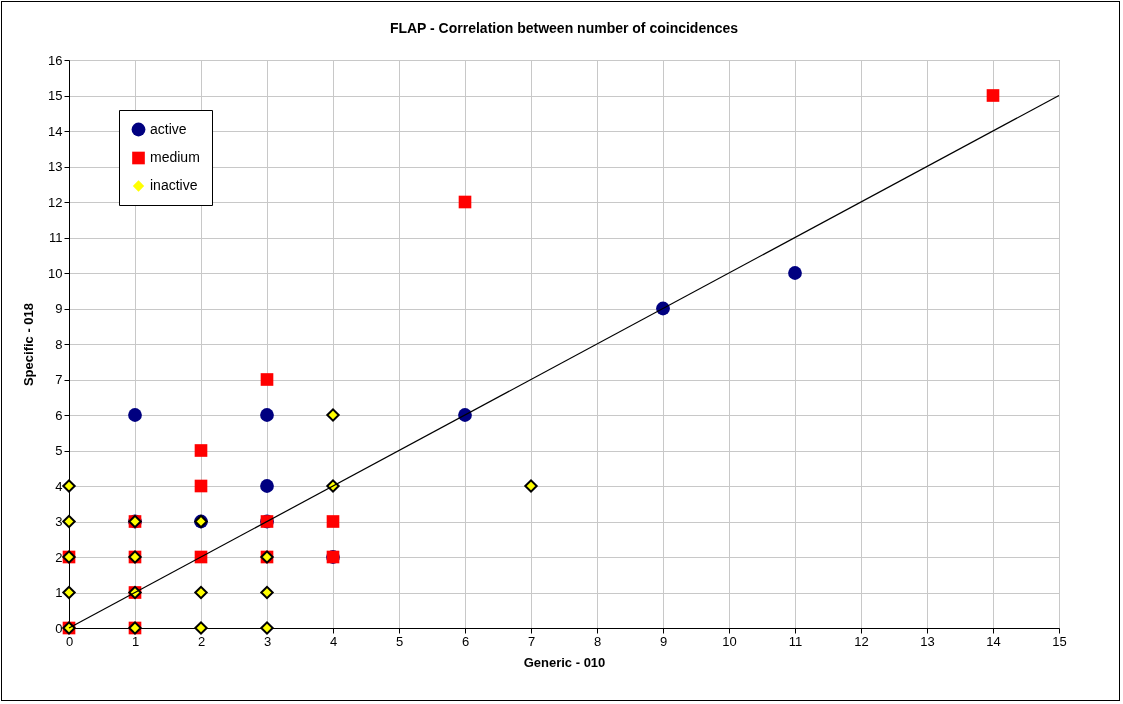  What do you see at coordinates (795, 641) in the screenshot?
I see `x-tick-label: 11` at bounding box center [795, 641].